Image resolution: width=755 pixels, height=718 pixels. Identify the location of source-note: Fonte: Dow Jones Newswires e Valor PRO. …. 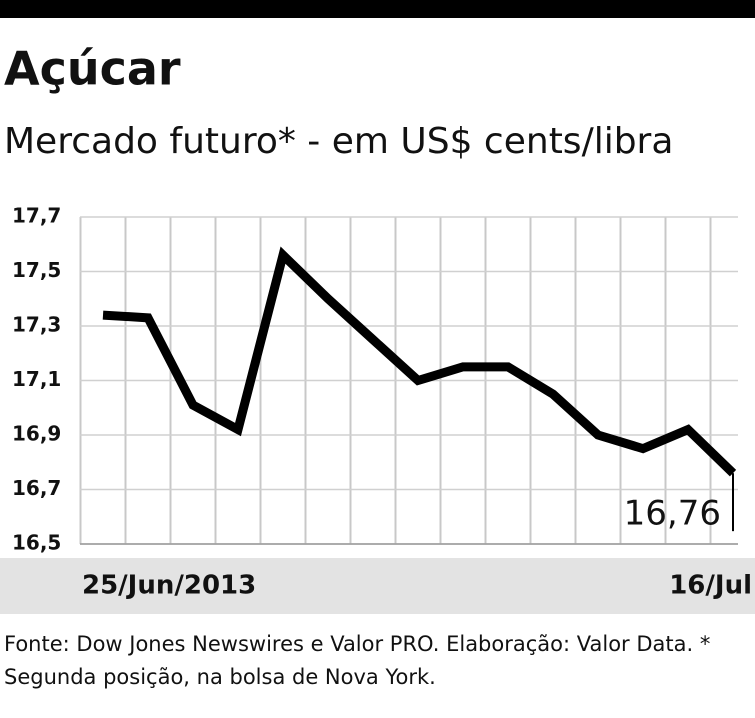
(357, 660).